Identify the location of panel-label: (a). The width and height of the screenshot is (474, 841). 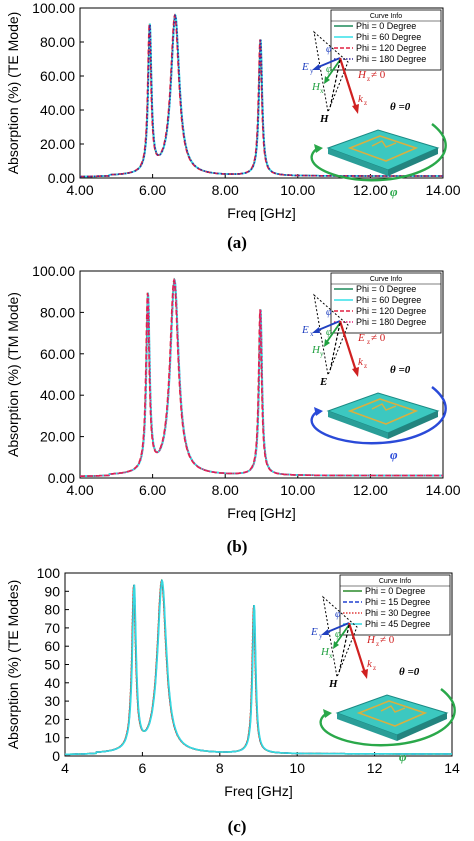
(237, 242).